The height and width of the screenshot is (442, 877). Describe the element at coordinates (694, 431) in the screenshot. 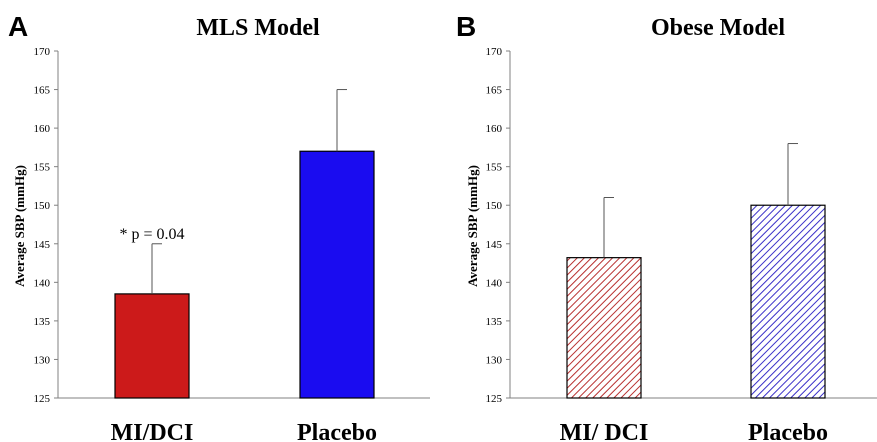

I see `category-labels-b: MI/ DCI Placebo` at that location.